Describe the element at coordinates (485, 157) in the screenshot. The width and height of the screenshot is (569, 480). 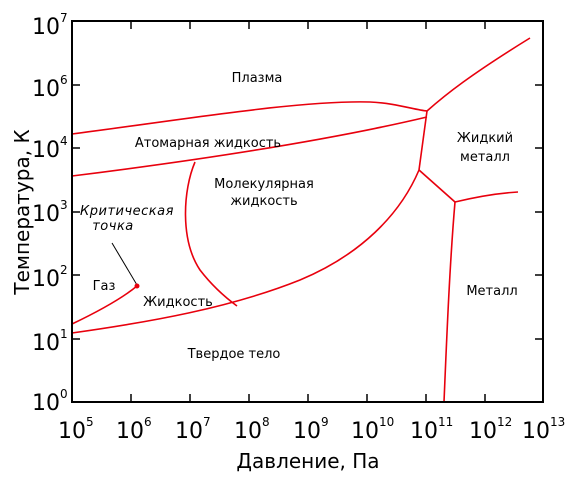
I see `region-liquid-metal: металл` at that location.